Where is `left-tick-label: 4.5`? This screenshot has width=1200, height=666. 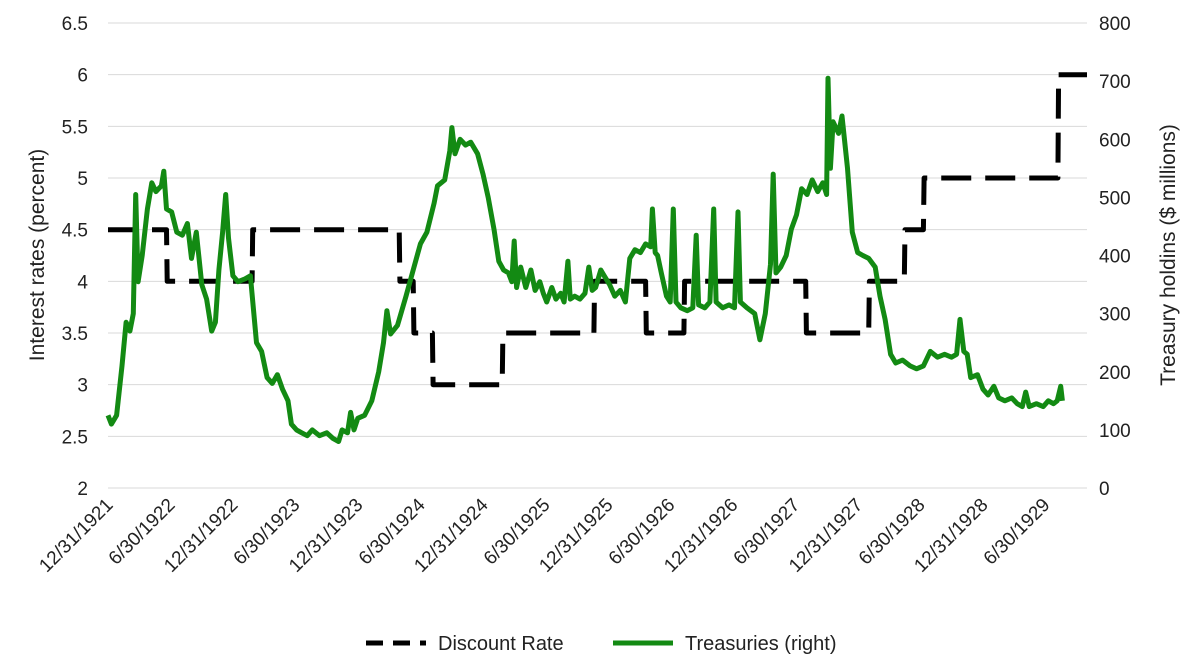 left-tick-label: 4.5 is located at coordinates (75, 231).